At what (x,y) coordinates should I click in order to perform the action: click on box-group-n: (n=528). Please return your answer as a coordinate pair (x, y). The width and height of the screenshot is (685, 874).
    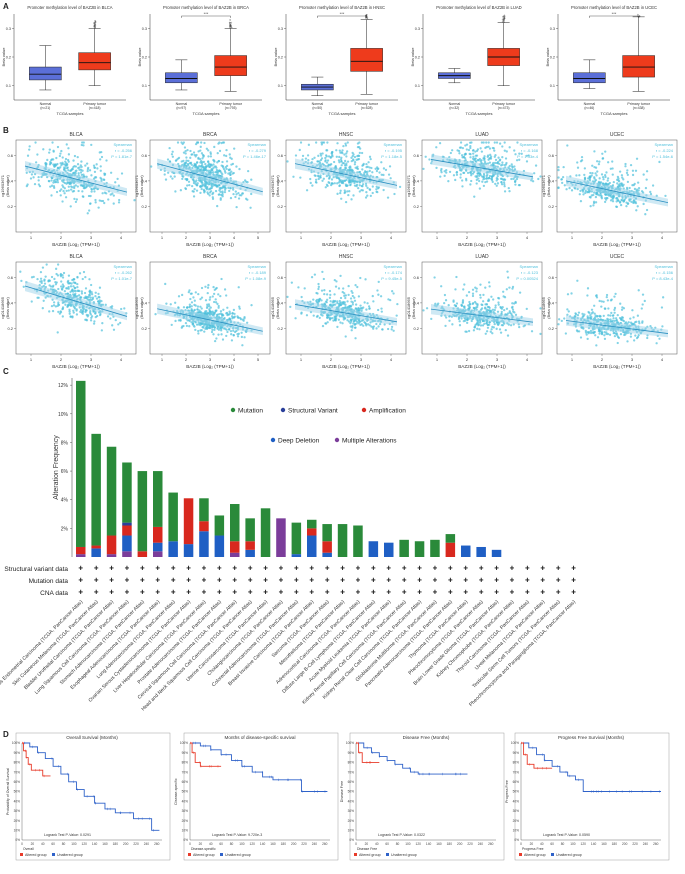
    Looking at the image, I should click on (367, 108).